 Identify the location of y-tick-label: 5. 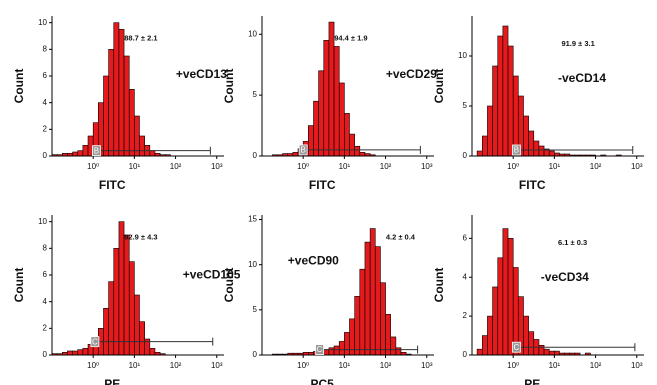
(465, 105).